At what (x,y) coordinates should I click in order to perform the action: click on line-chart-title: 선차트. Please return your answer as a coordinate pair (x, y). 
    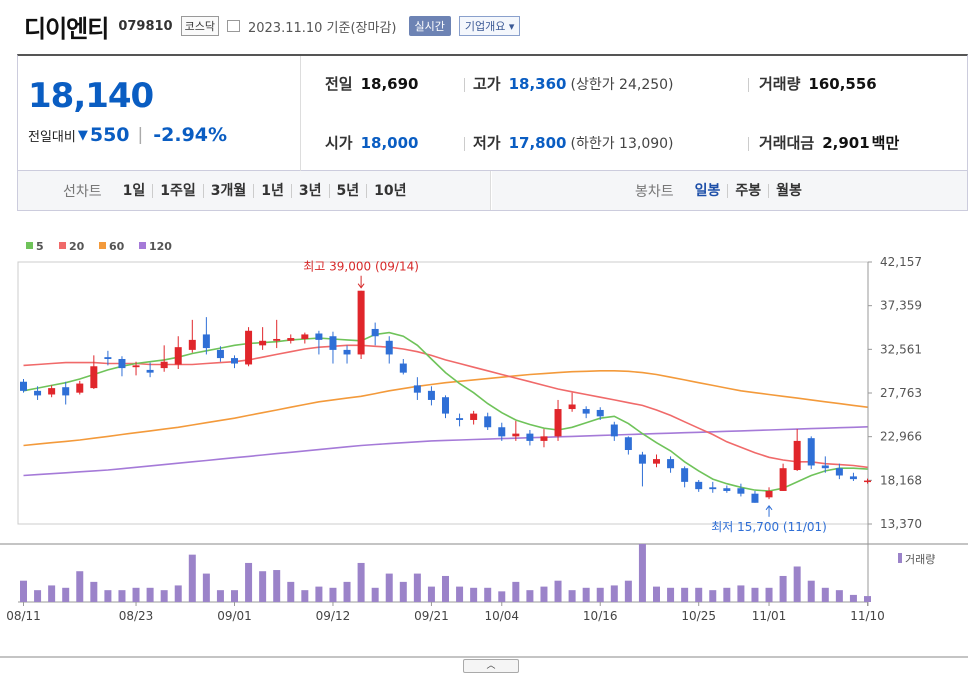
    Looking at the image, I should click on (82, 191).